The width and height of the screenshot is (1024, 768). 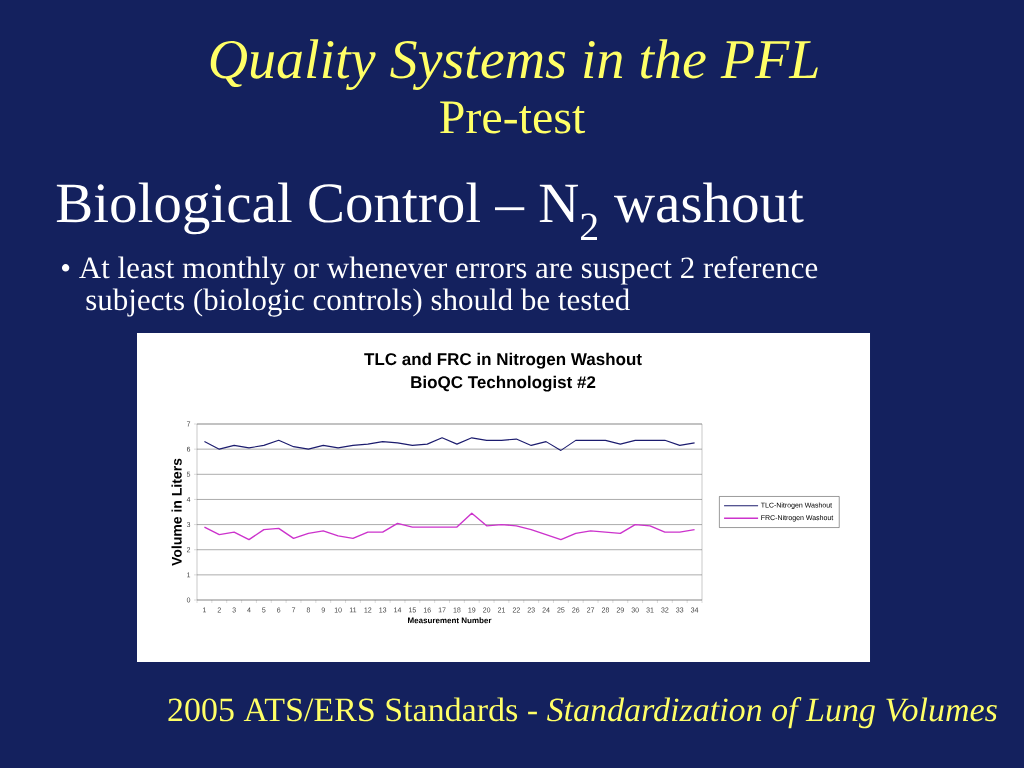 I want to click on text: 2005 ATS/ERS Standards - Standardization of Lung Volumes, so click(x=582, y=713).